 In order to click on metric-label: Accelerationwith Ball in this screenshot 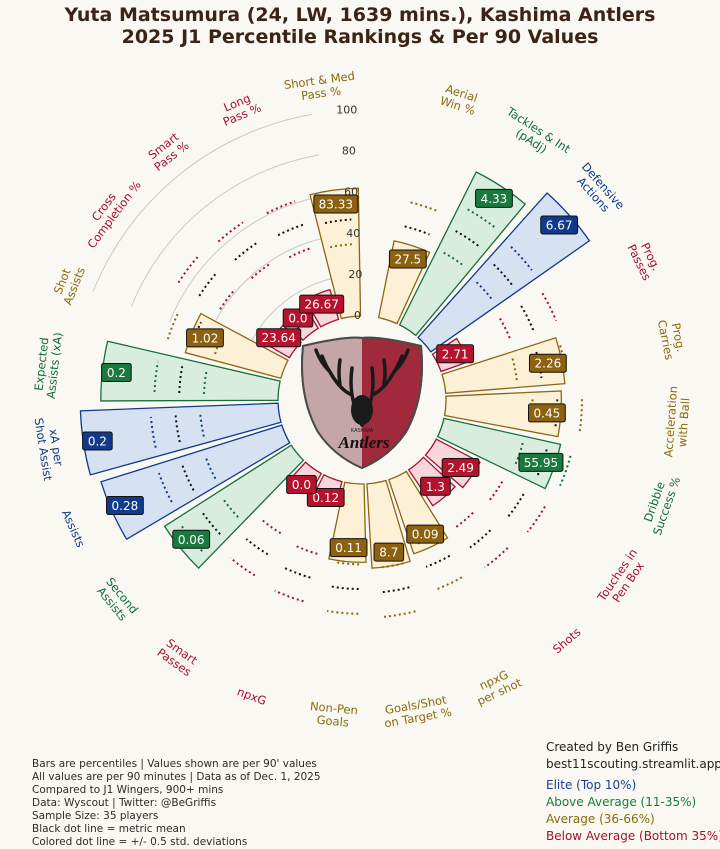, I will do `click(677, 421)`.